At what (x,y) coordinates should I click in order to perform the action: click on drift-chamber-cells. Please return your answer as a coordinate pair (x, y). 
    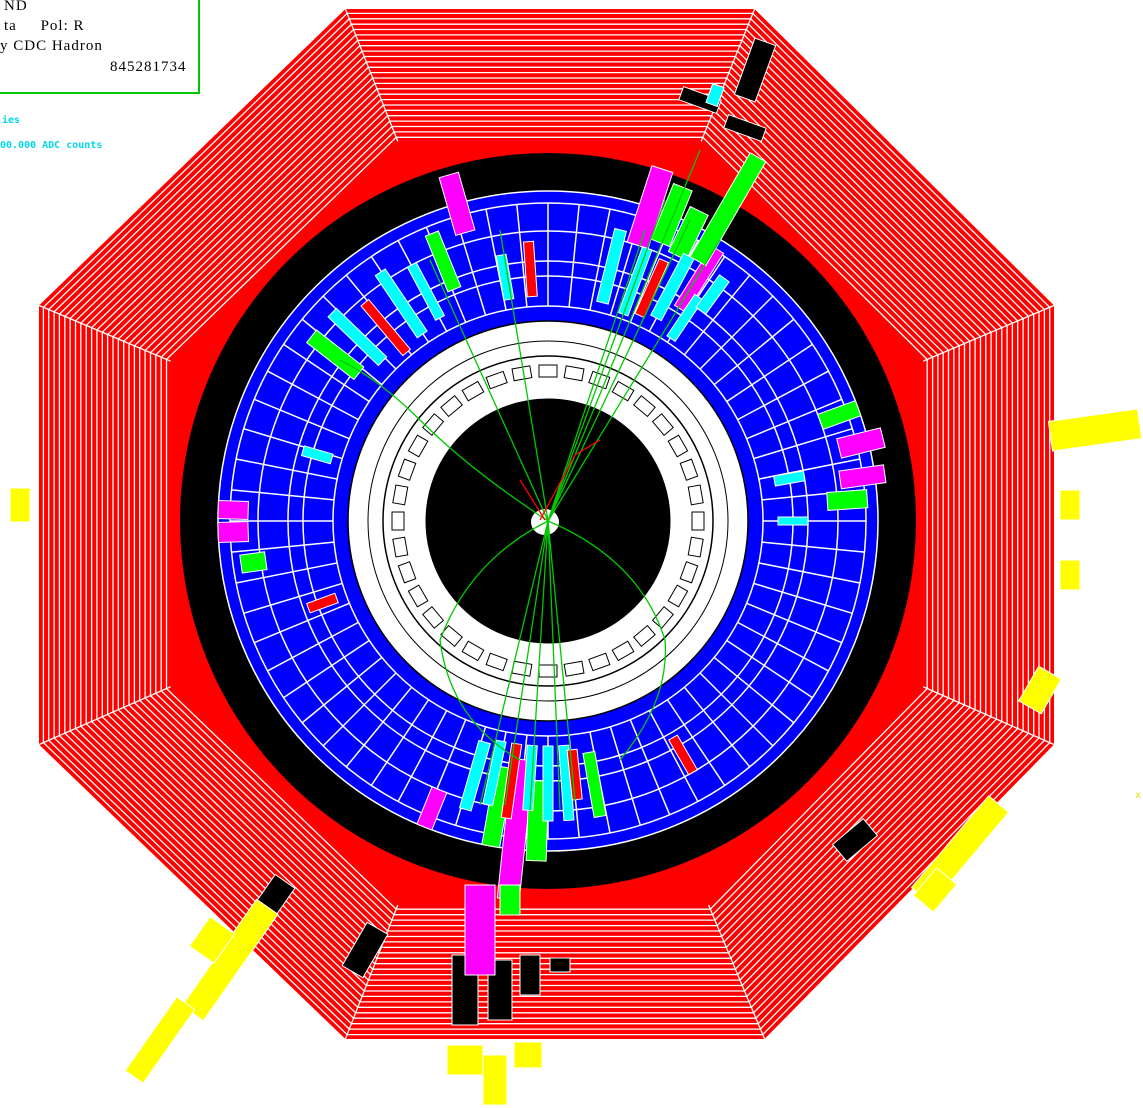
    Looking at the image, I should click on (548, 521).